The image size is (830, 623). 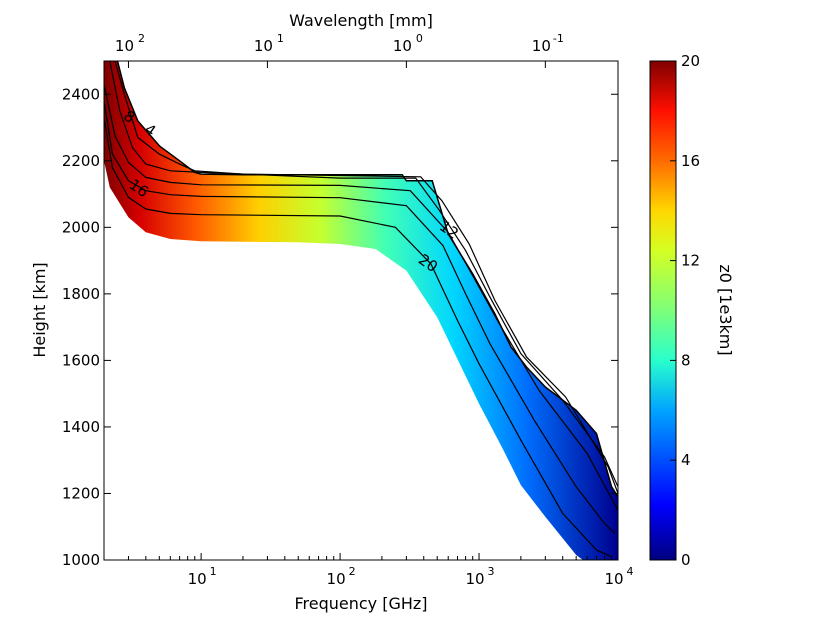 I want to click on top-tick-exponent: -1, so click(x=558, y=38).